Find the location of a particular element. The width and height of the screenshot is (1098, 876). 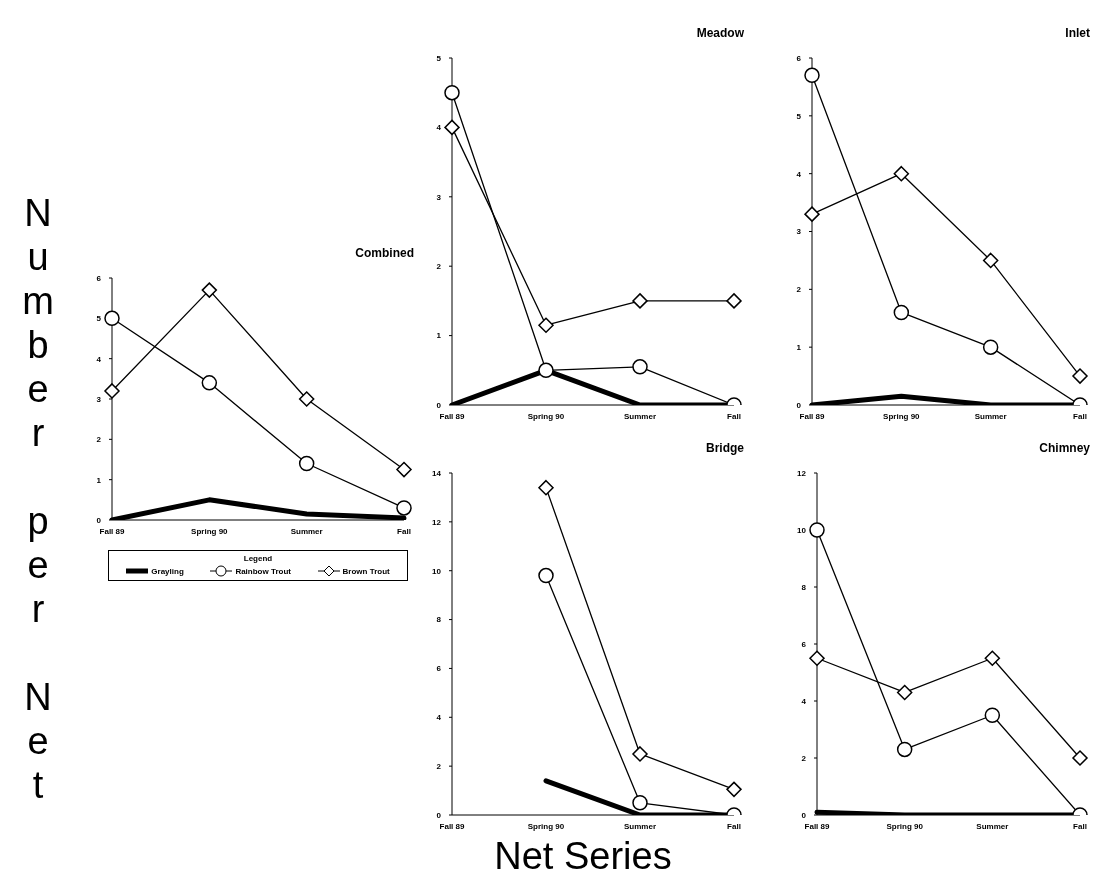

chart-title: Meadow is located at coordinates (720, 33).